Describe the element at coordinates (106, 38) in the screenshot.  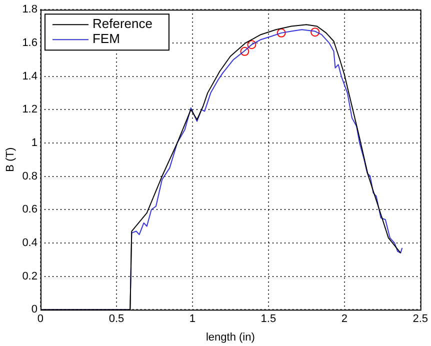
I see `legend-label: FEM` at that location.